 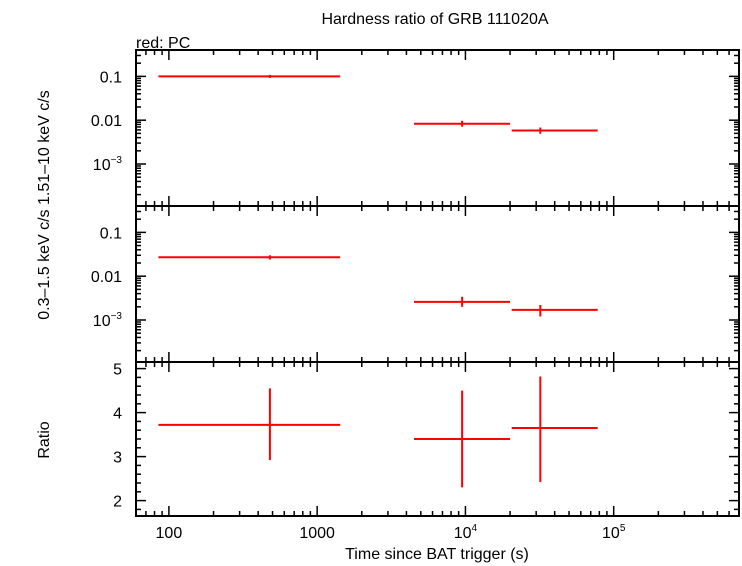 I want to click on y-tick-label-soft: 0.01, so click(x=106, y=277).